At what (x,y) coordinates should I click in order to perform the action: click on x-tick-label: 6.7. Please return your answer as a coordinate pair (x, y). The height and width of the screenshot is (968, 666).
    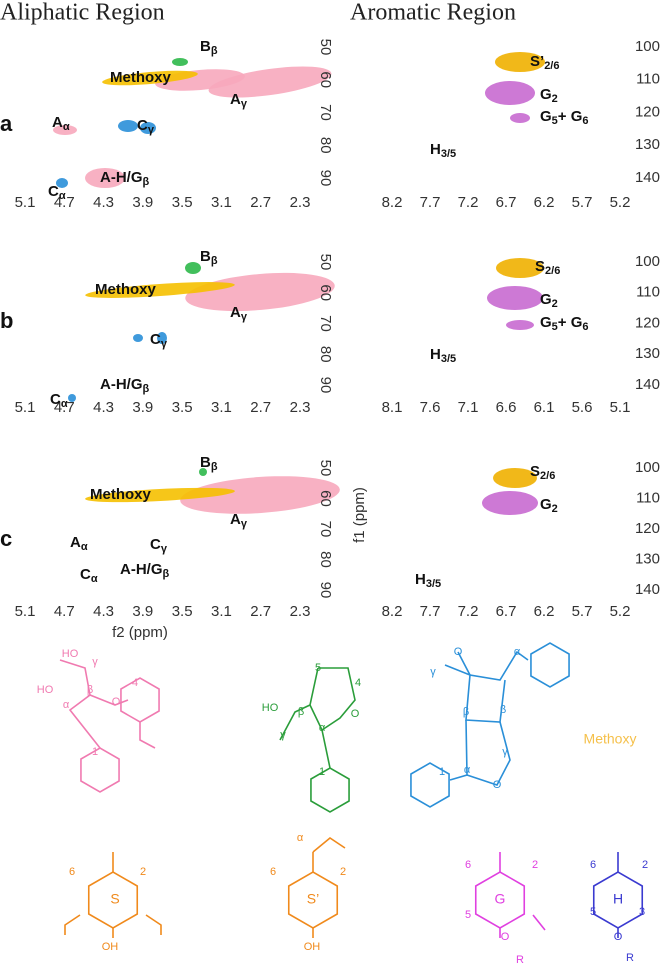
    Looking at the image, I should click on (506, 202).